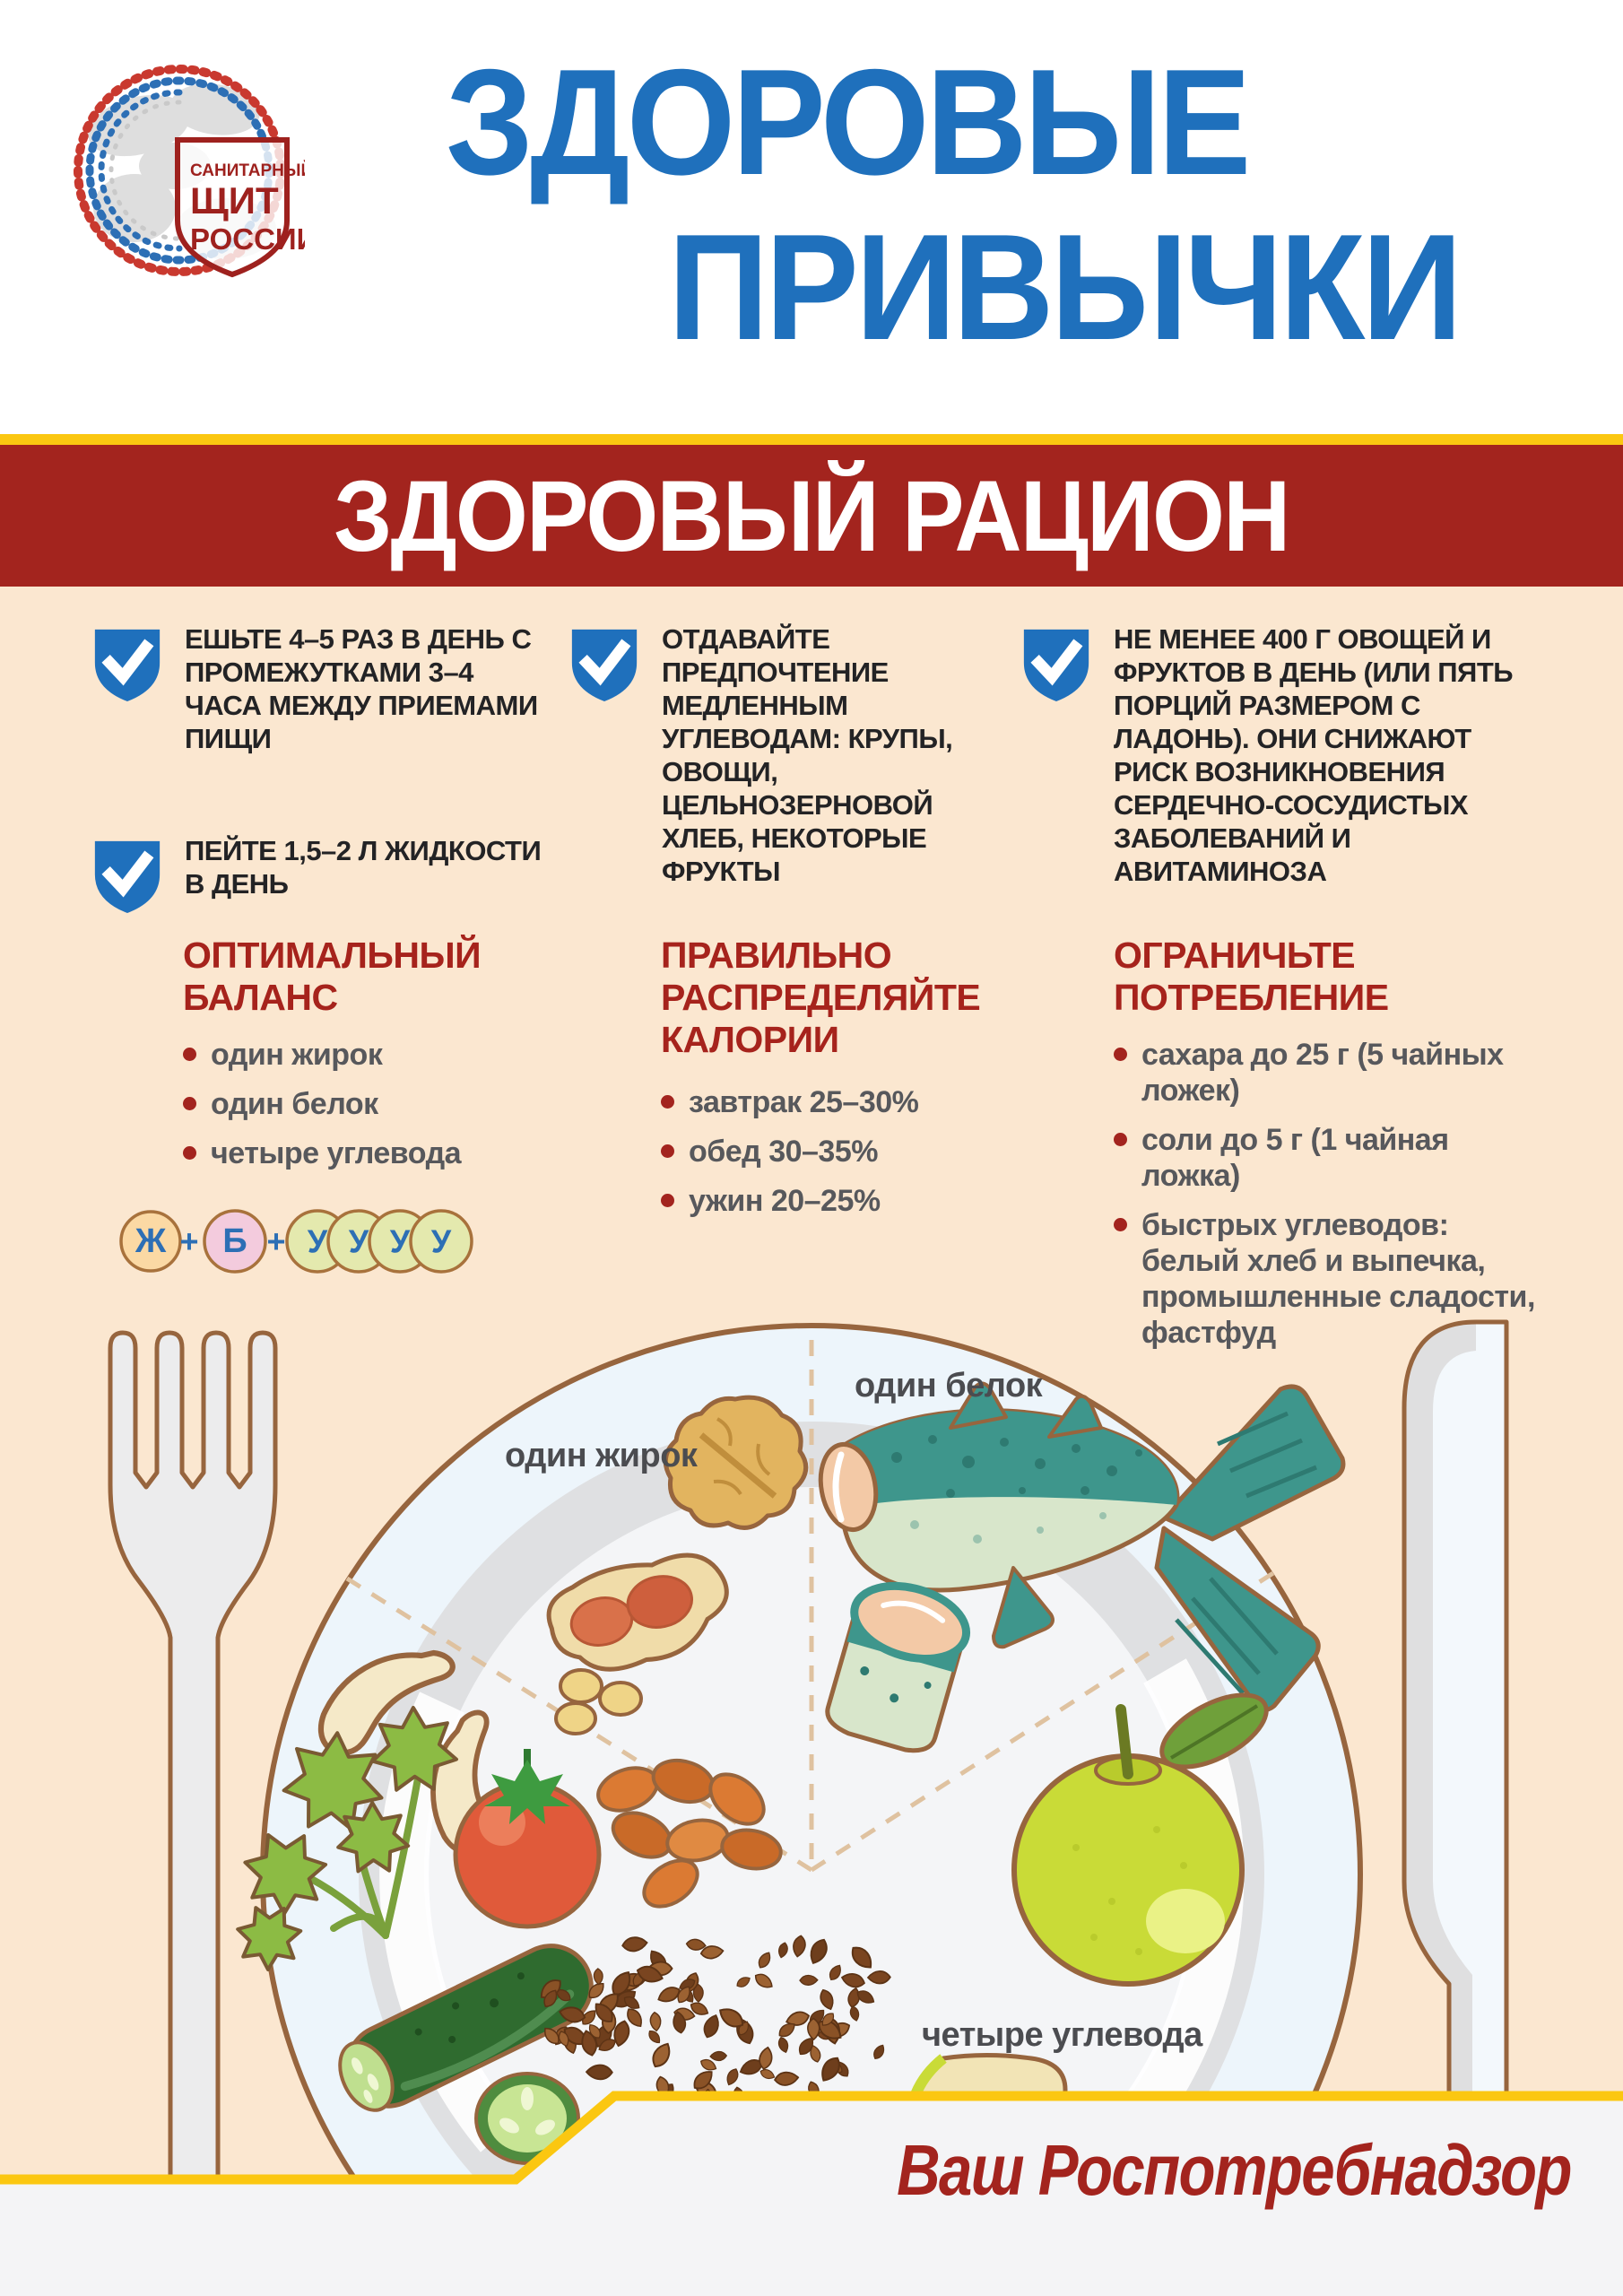 Image resolution: width=1623 pixels, height=2296 pixels. Describe the element at coordinates (811, 2138) in the screenshot. I see `footer-gold-line` at that location.